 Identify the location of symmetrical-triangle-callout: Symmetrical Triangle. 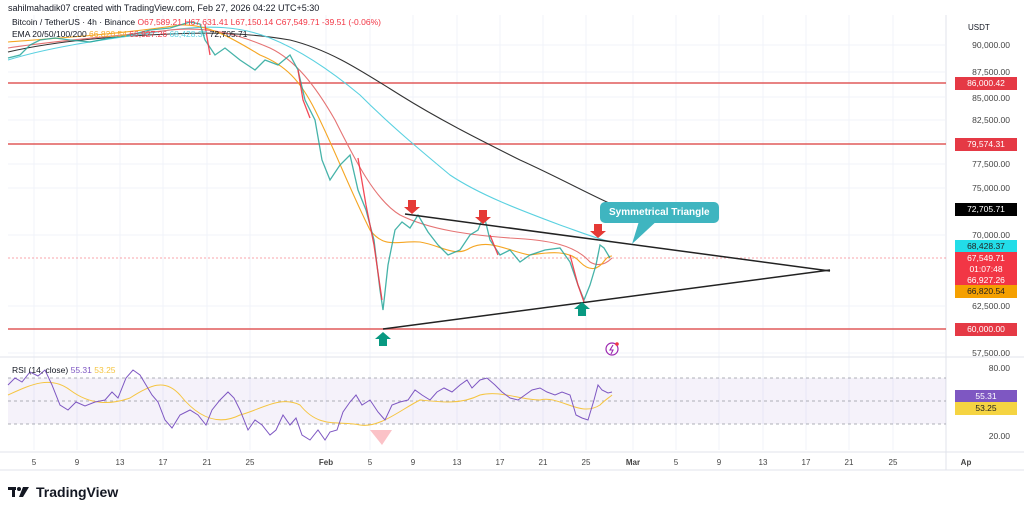
(659, 212).